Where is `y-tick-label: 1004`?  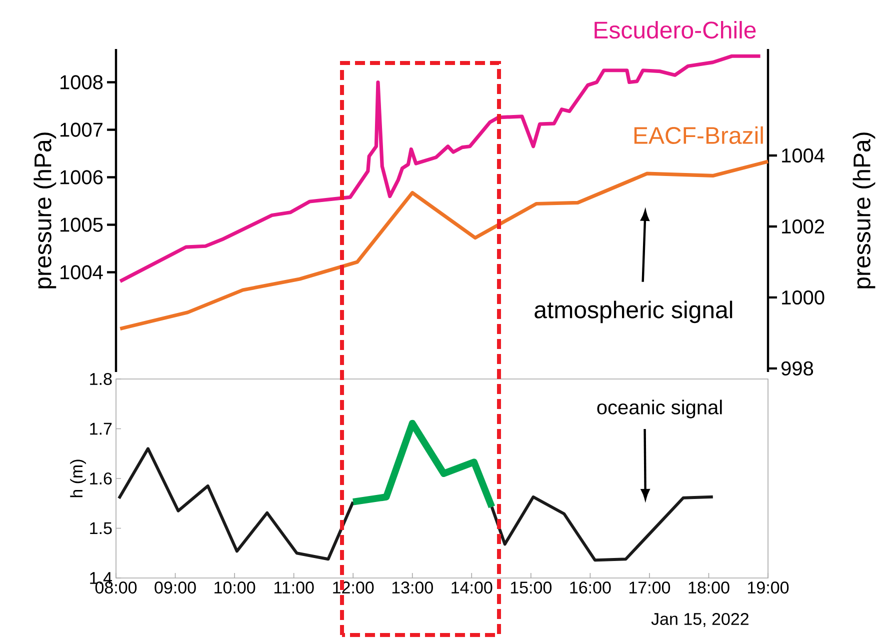 y-tick-label: 1004 is located at coordinates (81, 272).